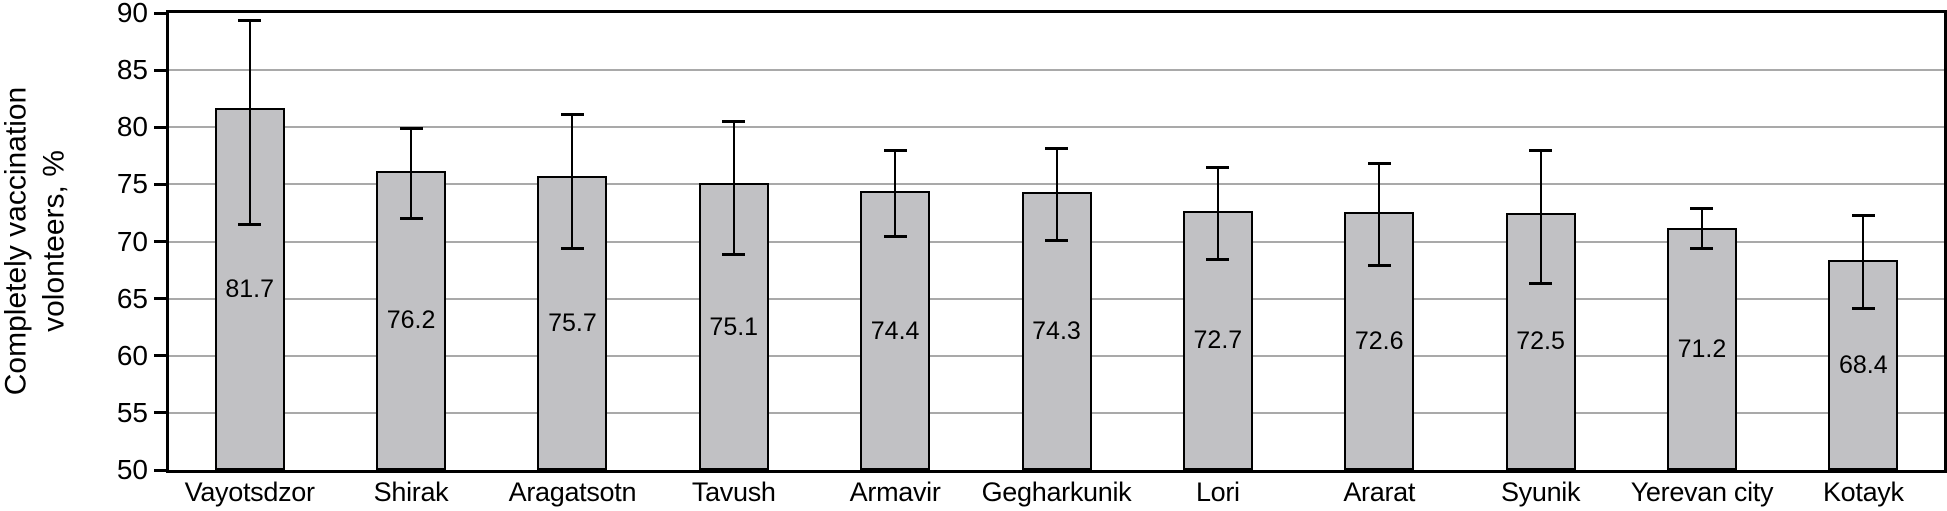 The width and height of the screenshot is (1947, 511). What do you see at coordinates (1217, 213) in the screenshot?
I see `error-bar-line-lori` at bounding box center [1217, 213].